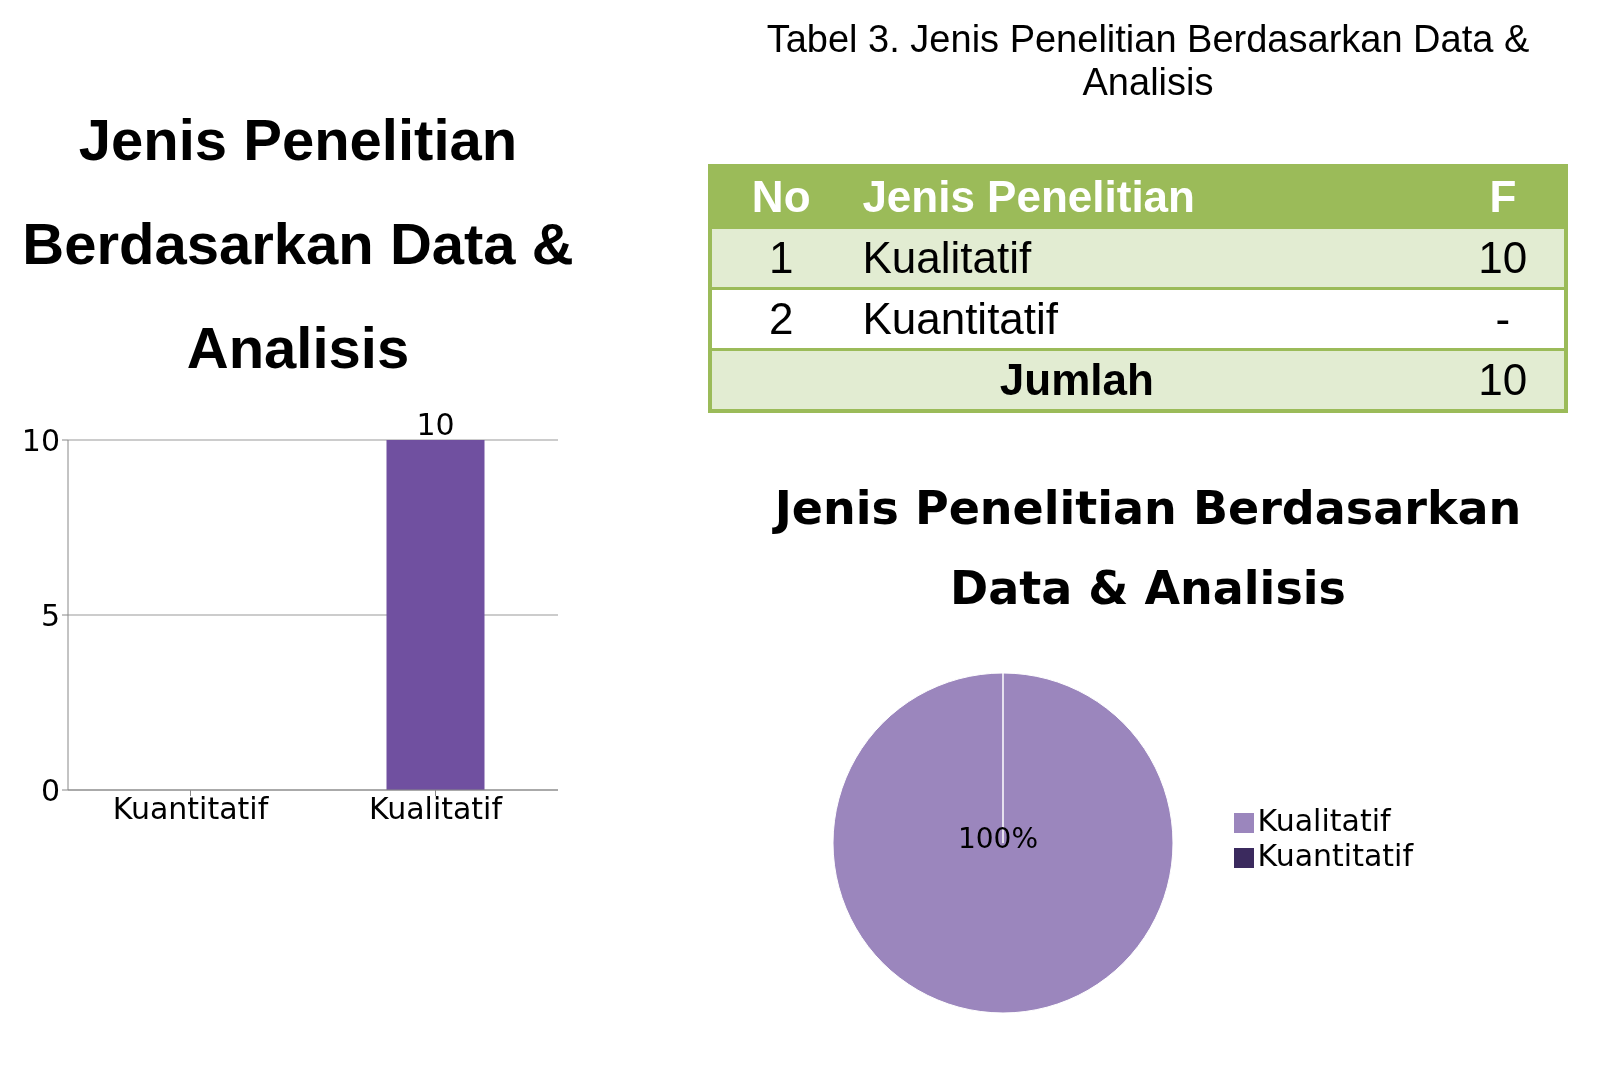 The width and height of the screenshot is (1600, 1075). Describe the element at coordinates (40, 440) in the screenshot. I see `y-tick-label: 10` at that location.